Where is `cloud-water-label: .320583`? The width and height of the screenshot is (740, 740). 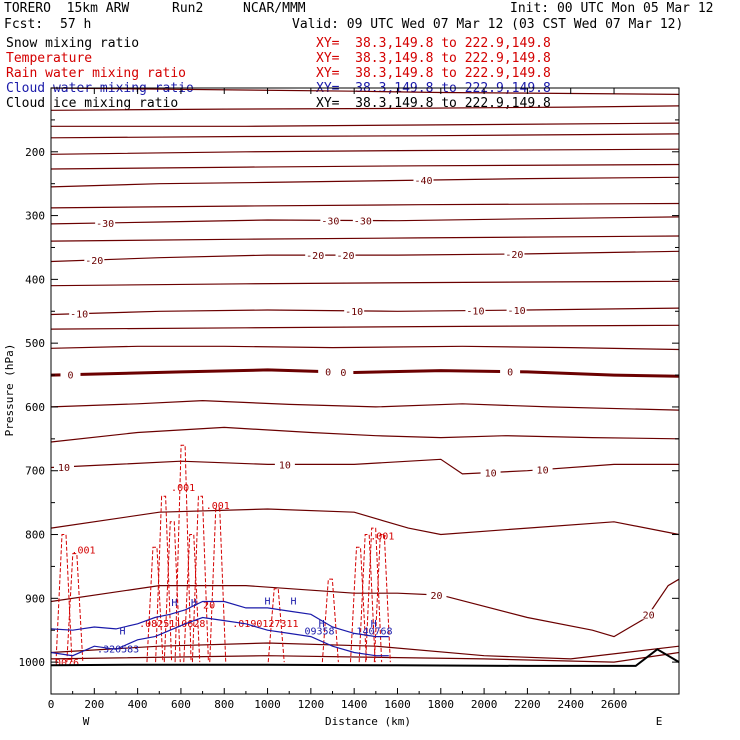
cloud-water-label: .320583 is located at coordinates (118, 650).